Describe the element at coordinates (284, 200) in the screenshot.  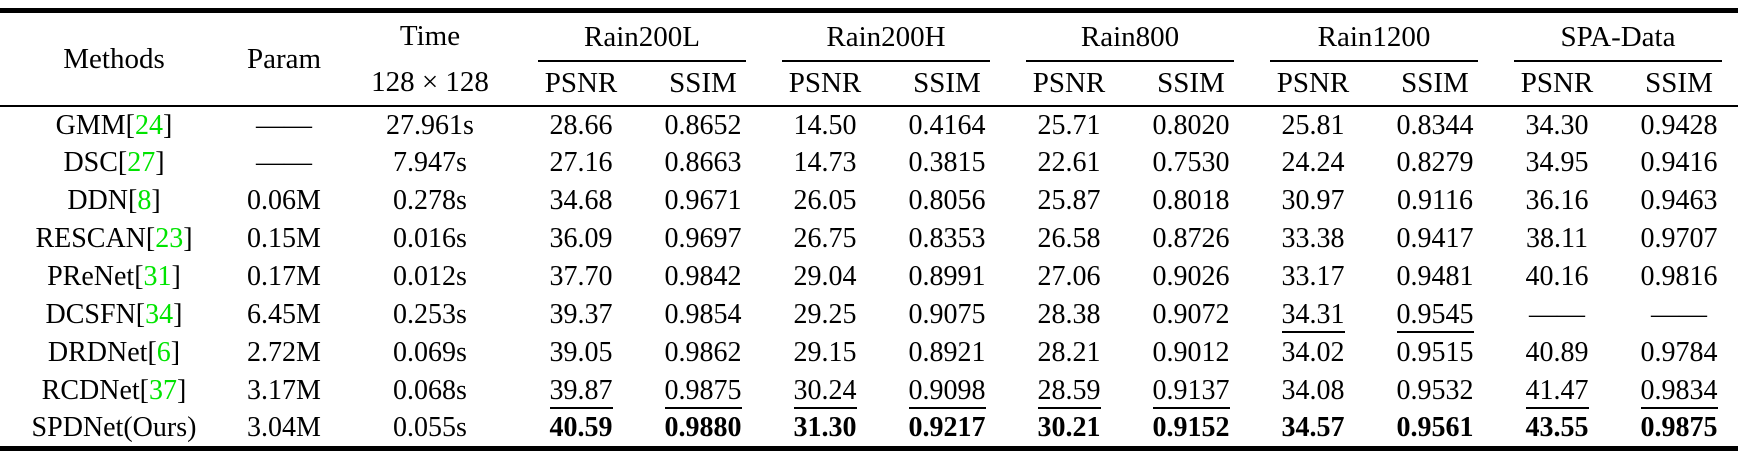
I see `param-cell: 0.06M` at that location.